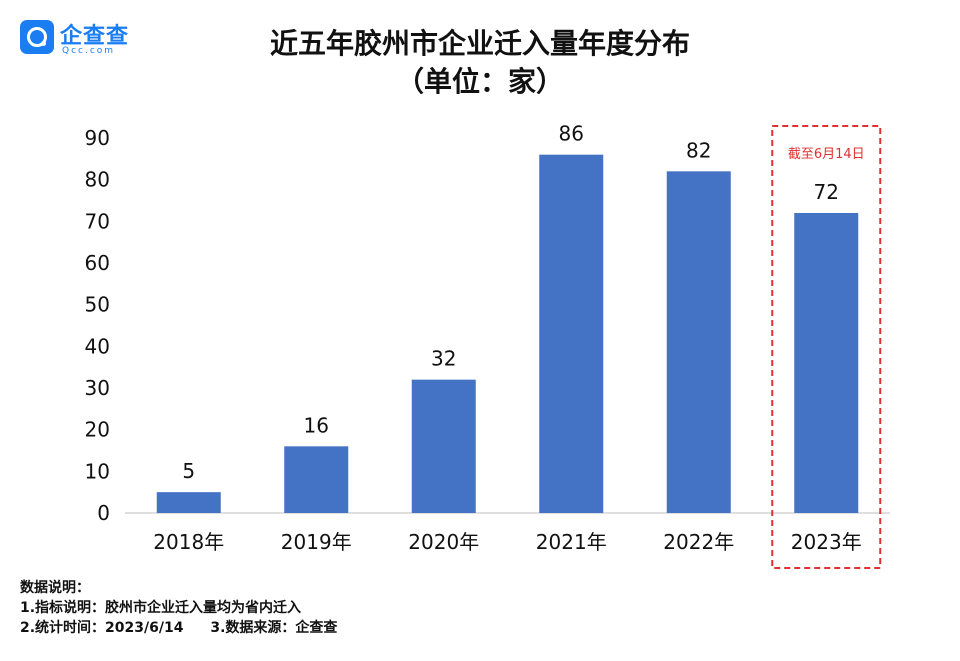 The width and height of the screenshot is (960, 661). I want to click on x-tick-label: 2023年, so click(826, 542).